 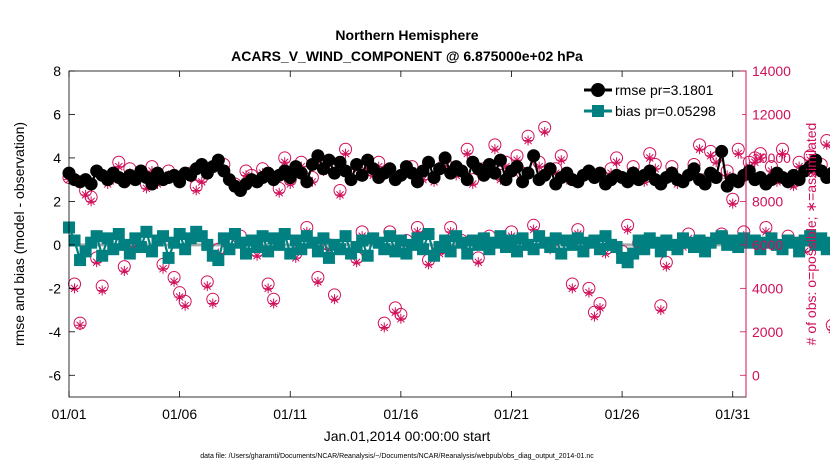 What do you see at coordinates (68, 414) in the screenshot?
I see `x-tick-label-0: 01/01` at bounding box center [68, 414].